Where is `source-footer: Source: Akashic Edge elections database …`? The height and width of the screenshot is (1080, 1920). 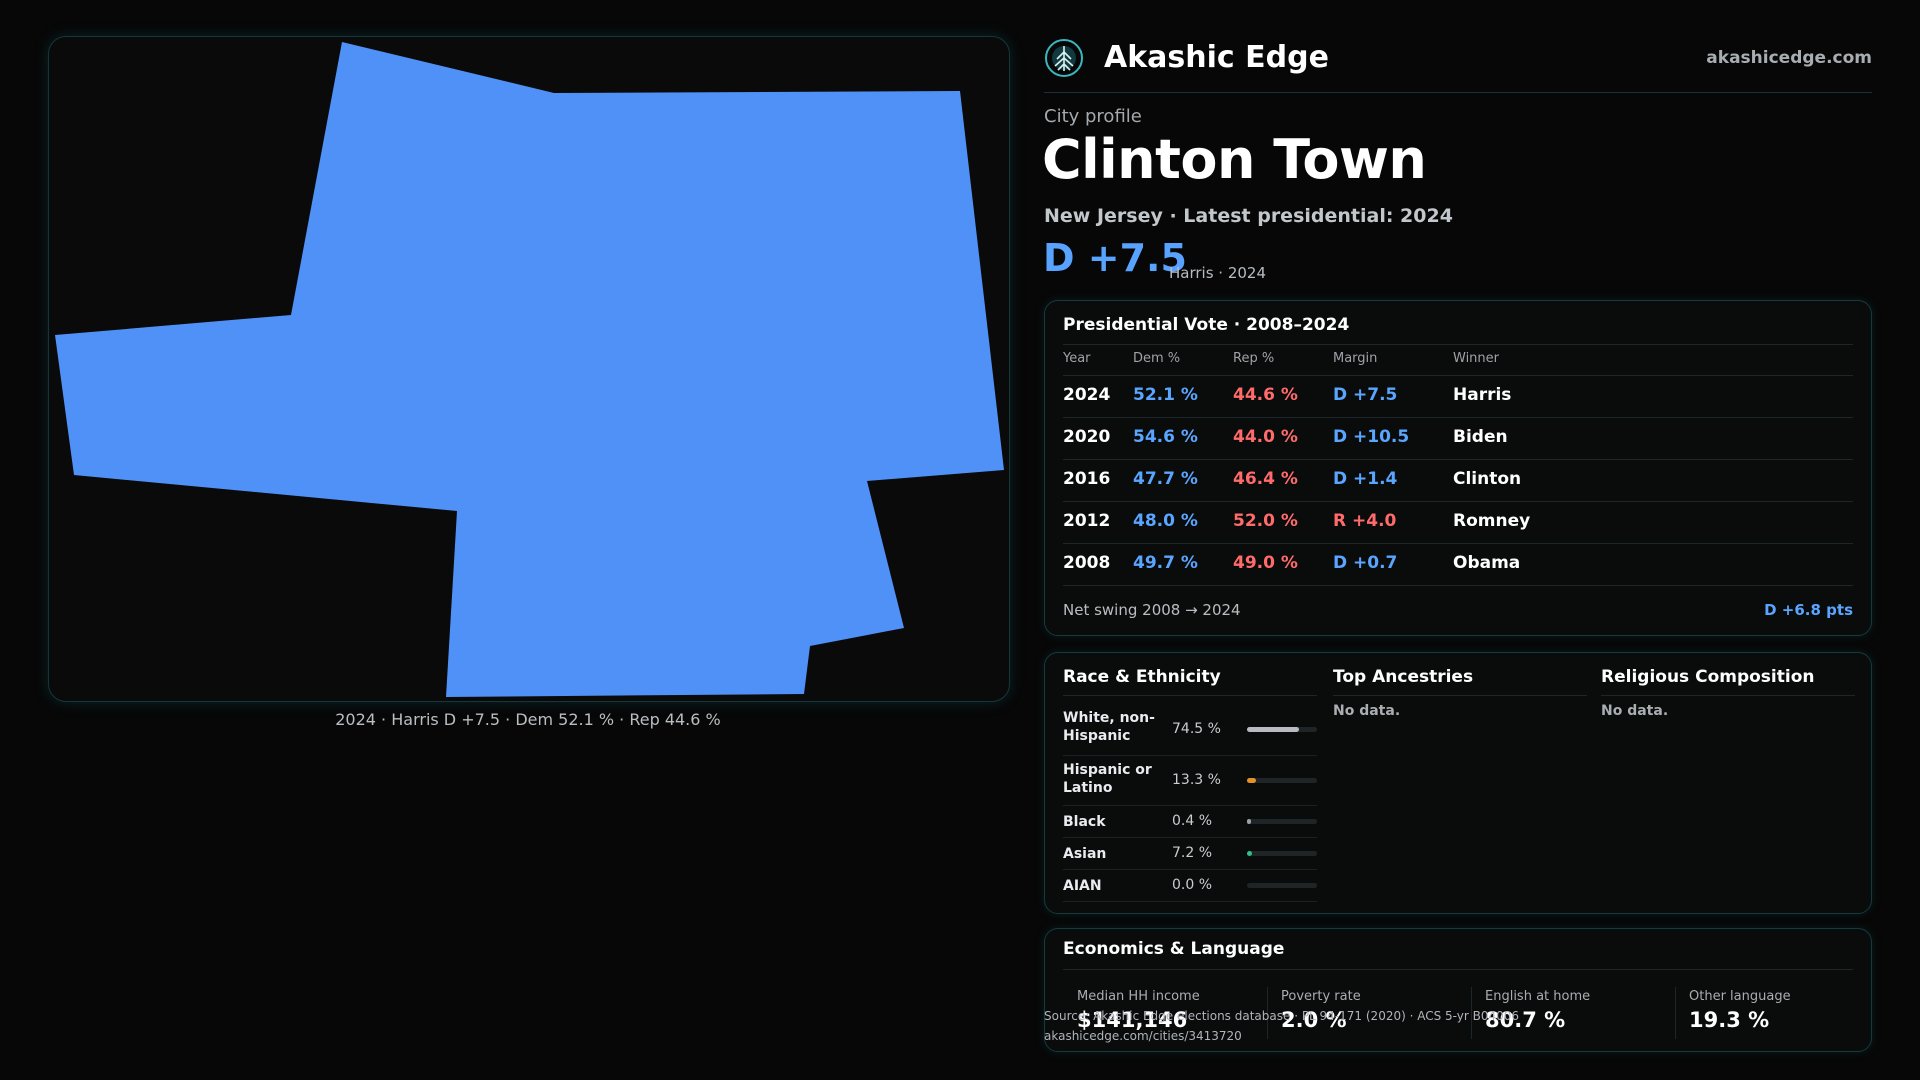
source-footer: Source: Akashic Edge elections database … is located at coordinates (1281, 1026).